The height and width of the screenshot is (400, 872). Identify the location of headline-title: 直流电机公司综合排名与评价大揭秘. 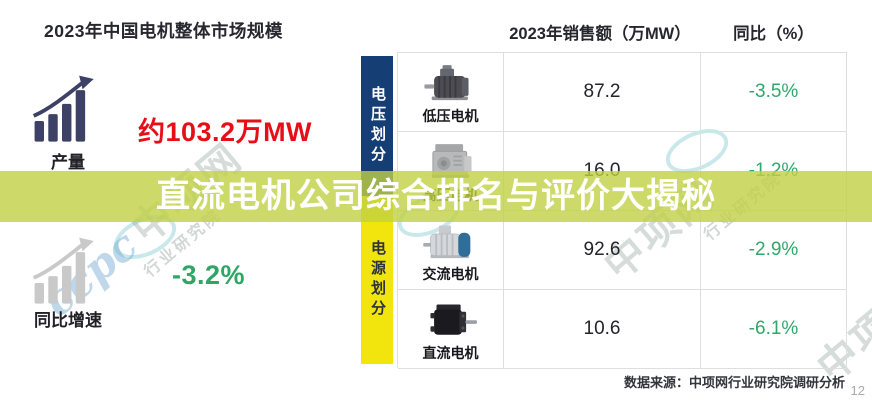
(436, 196).